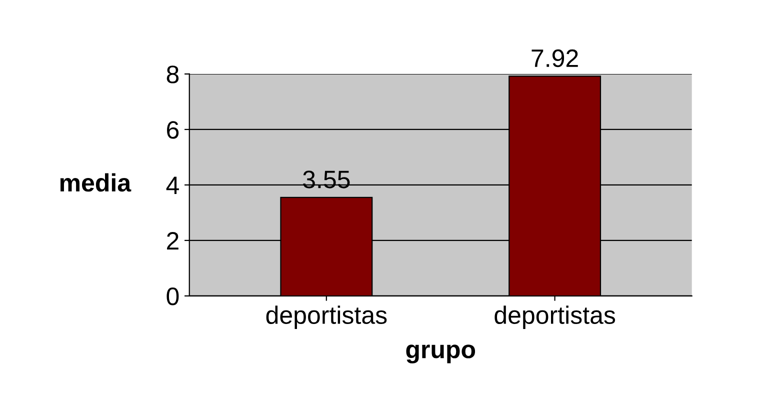 This screenshot has height=411, width=773. I want to click on data-label: 7.92, so click(555, 58).